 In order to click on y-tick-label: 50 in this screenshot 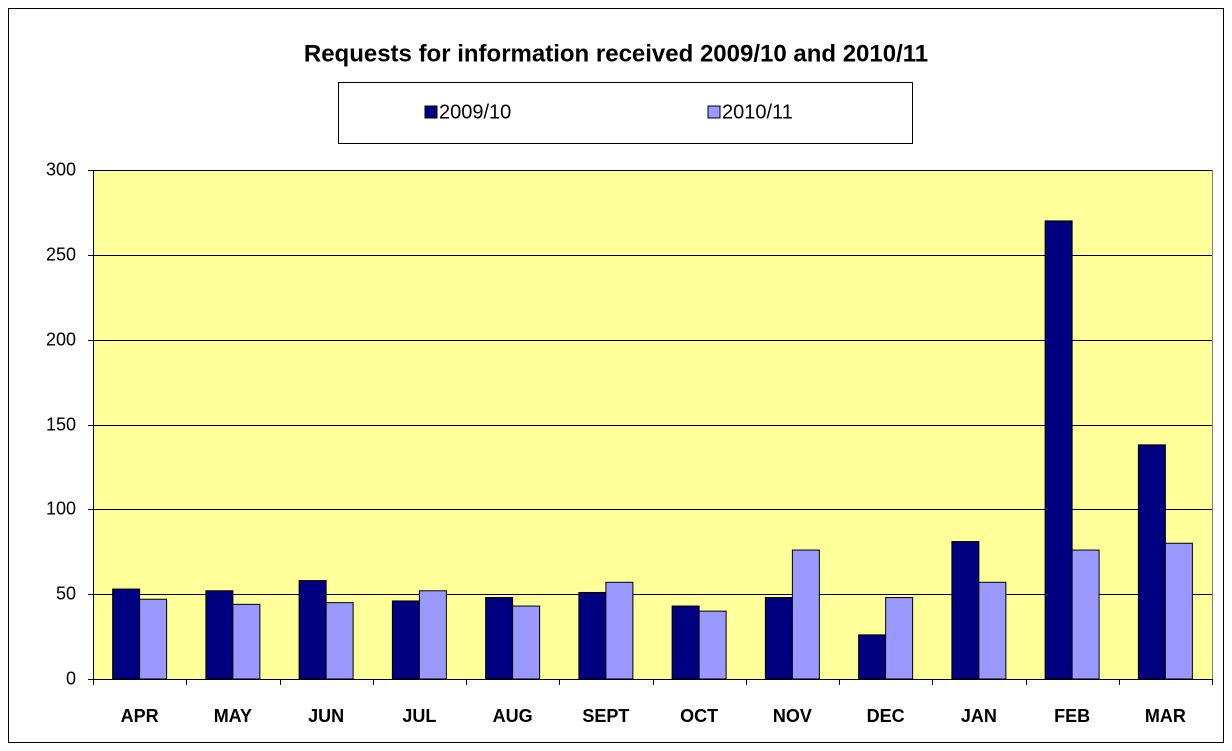, I will do `click(66, 593)`.